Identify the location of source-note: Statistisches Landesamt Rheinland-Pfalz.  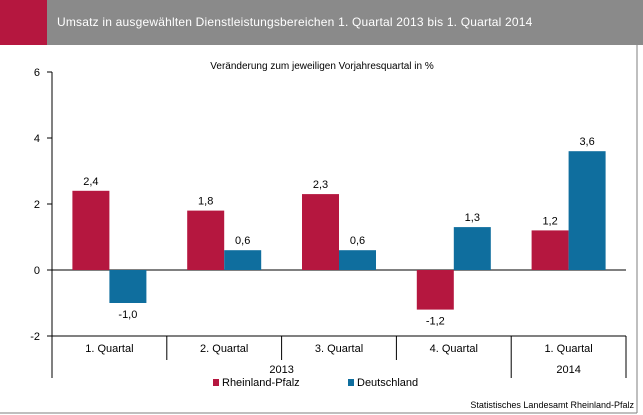
(552, 405).